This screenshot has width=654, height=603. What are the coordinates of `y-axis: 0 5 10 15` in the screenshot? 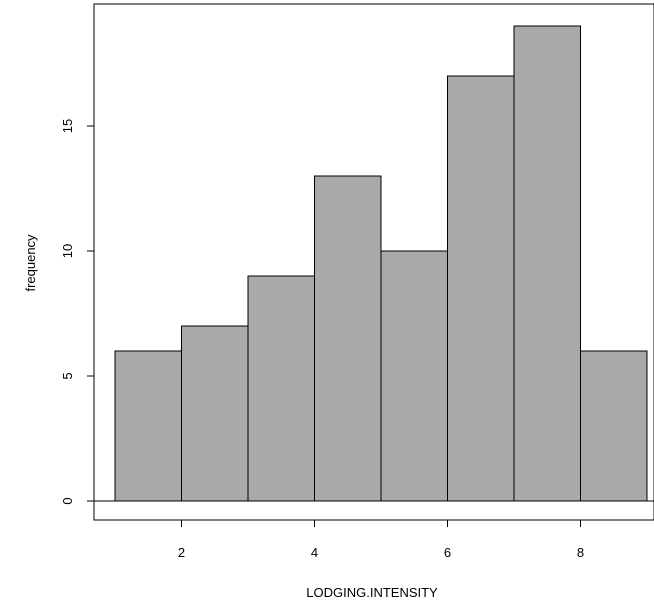 It's located at (77, 312).